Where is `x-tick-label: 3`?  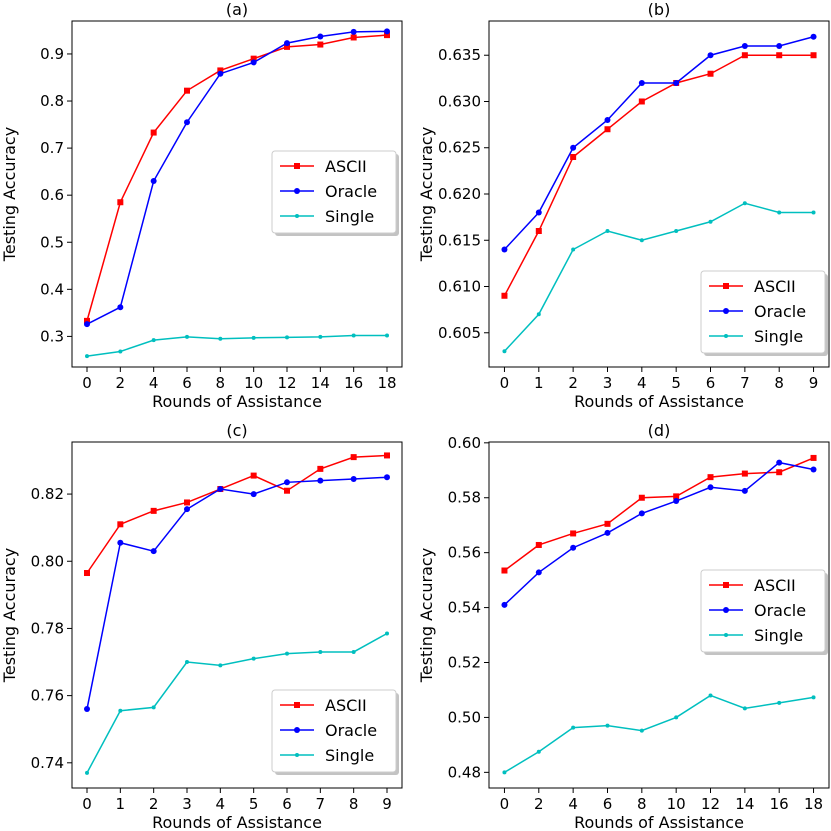 x-tick-label: 3 is located at coordinates (187, 804).